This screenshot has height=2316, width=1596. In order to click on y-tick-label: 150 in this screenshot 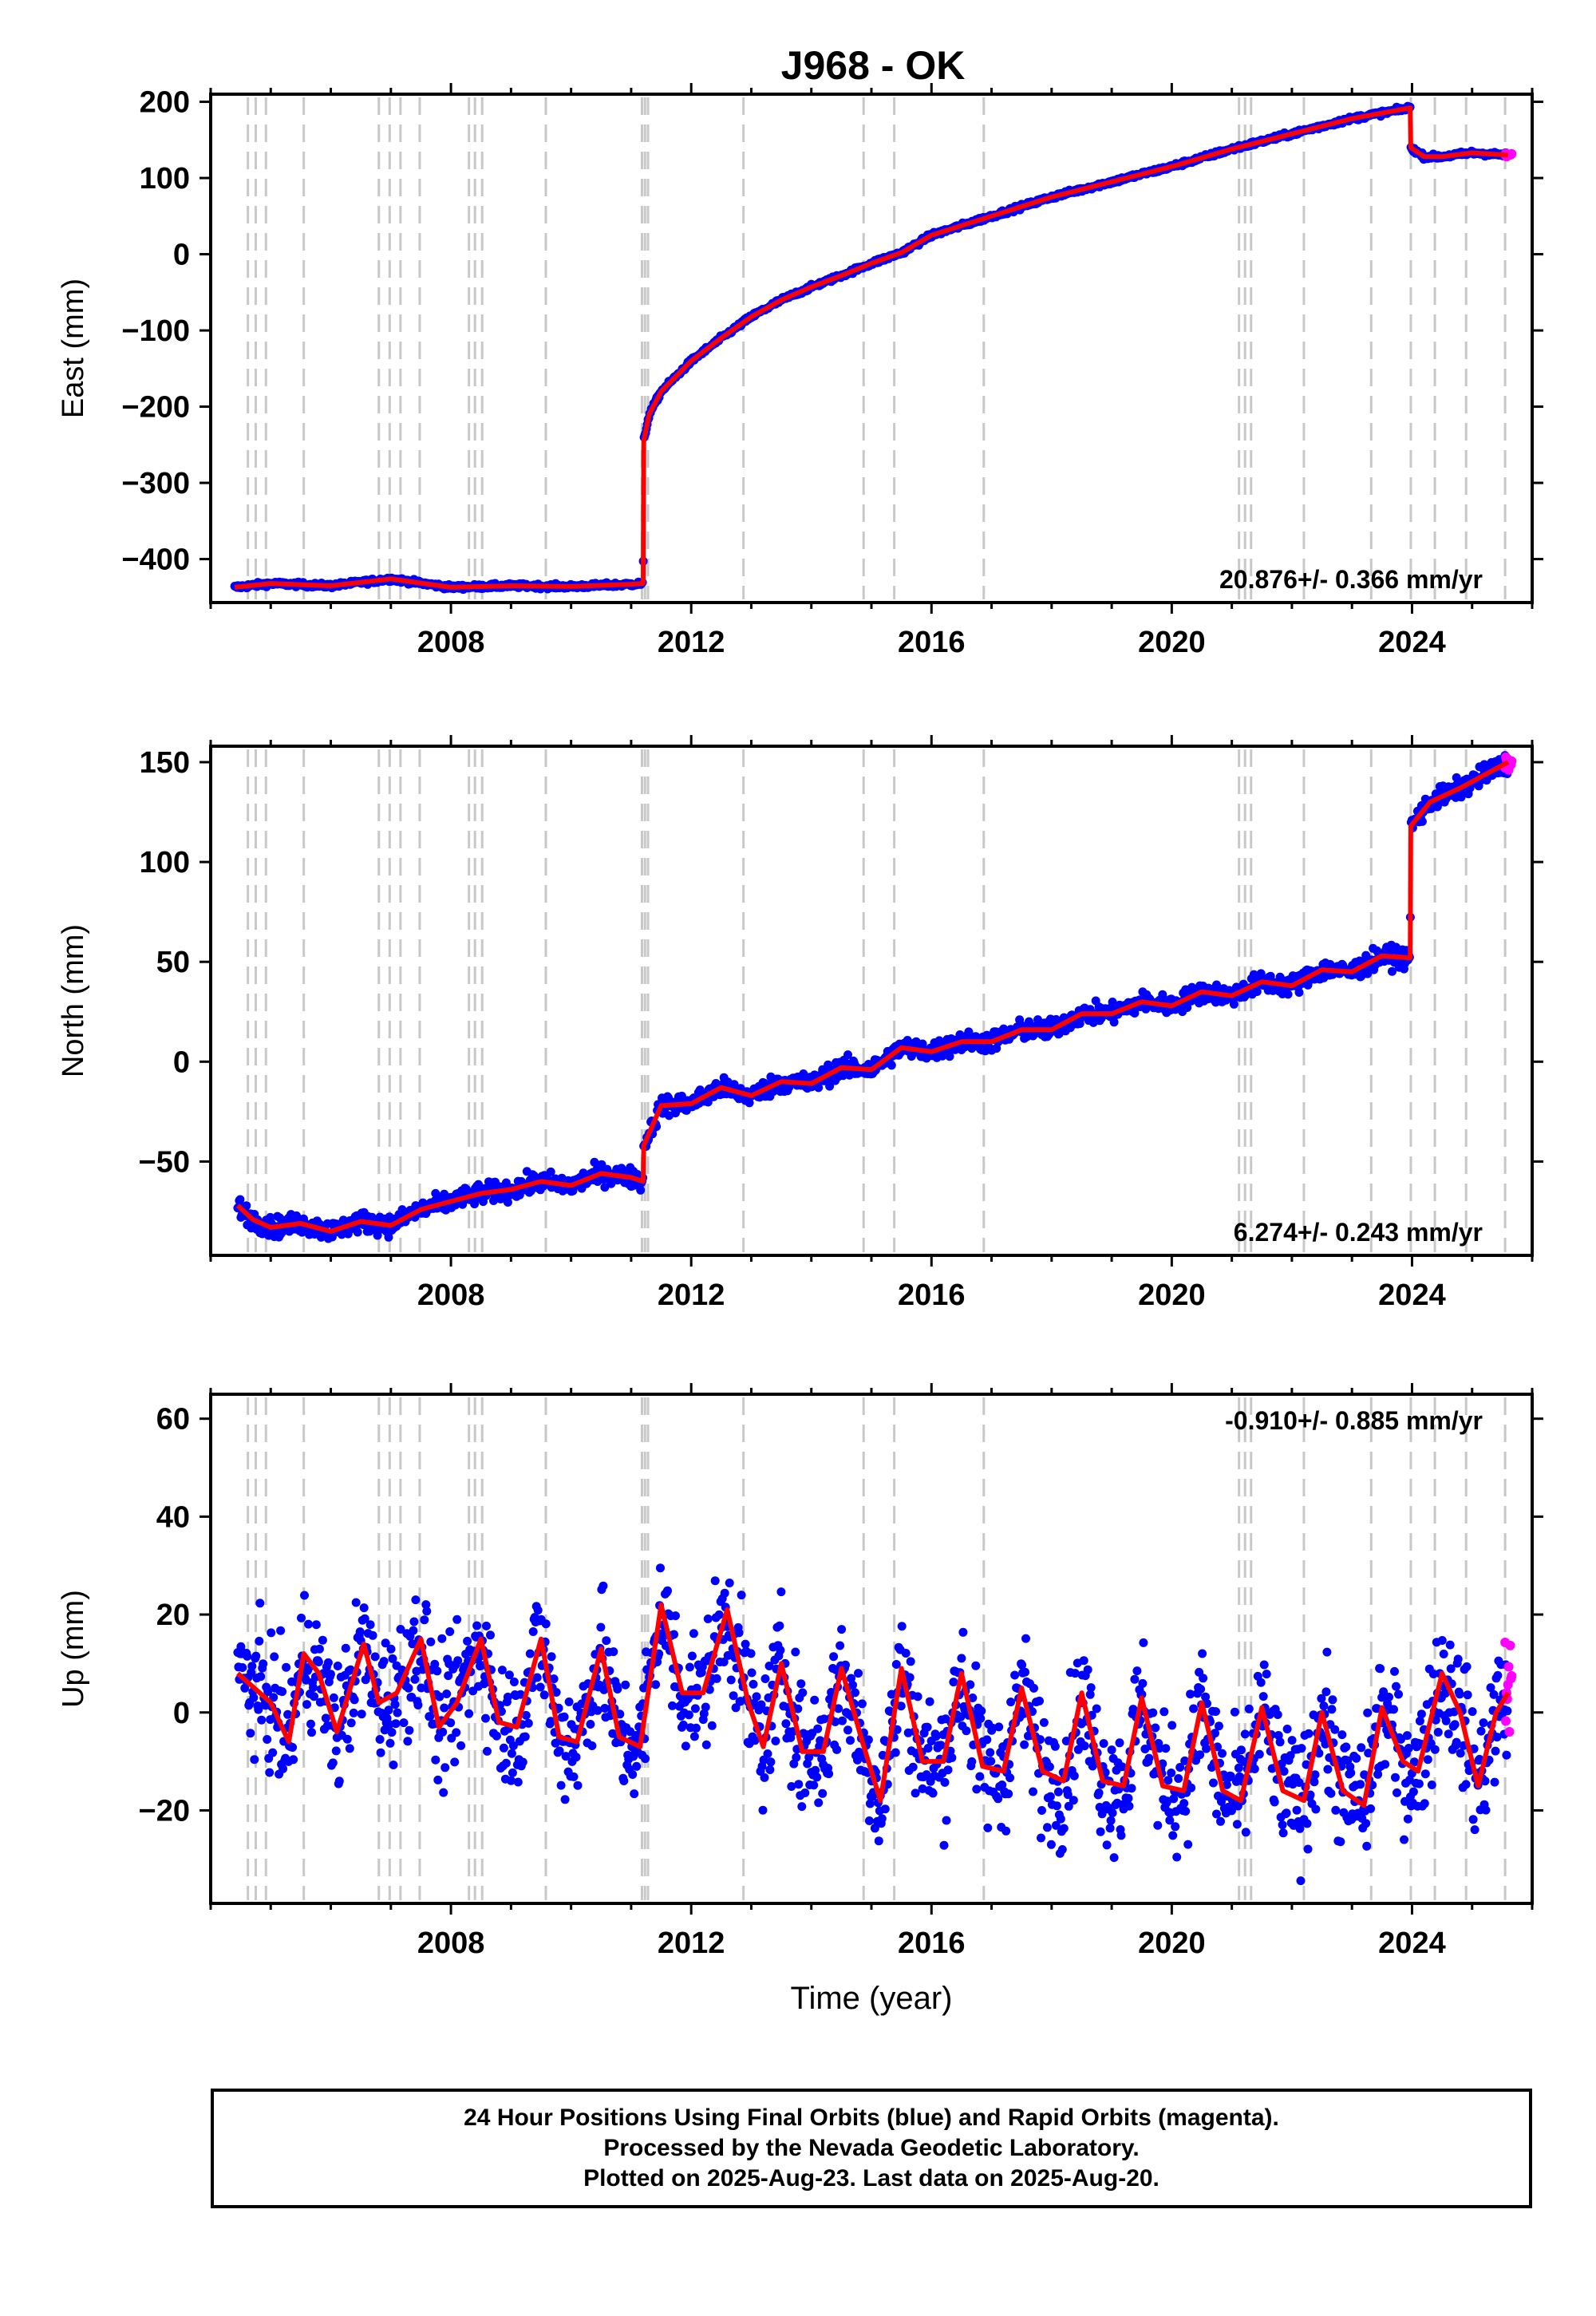, I will do `click(165, 763)`.